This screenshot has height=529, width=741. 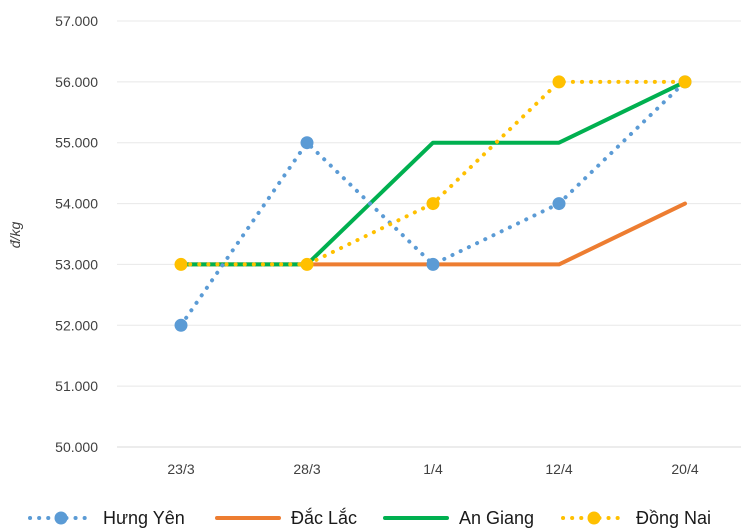 I want to click on legend-label: An Giang, so click(x=496, y=518).